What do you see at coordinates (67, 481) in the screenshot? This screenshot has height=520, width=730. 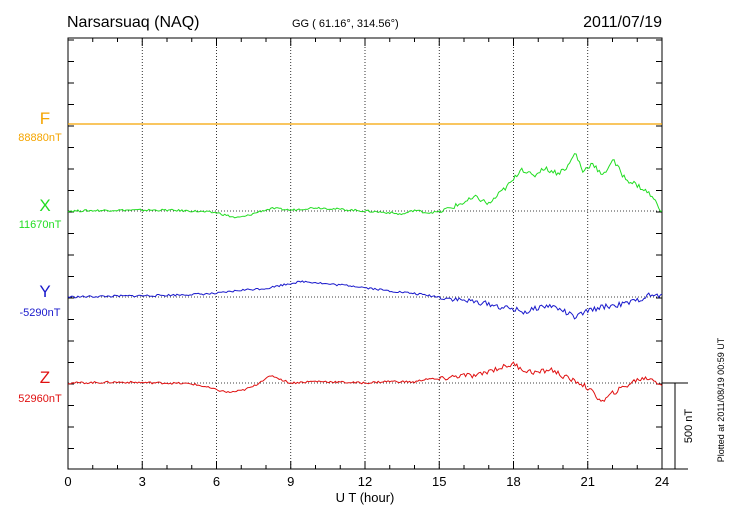 I see `x-tick-label: 0` at bounding box center [67, 481].